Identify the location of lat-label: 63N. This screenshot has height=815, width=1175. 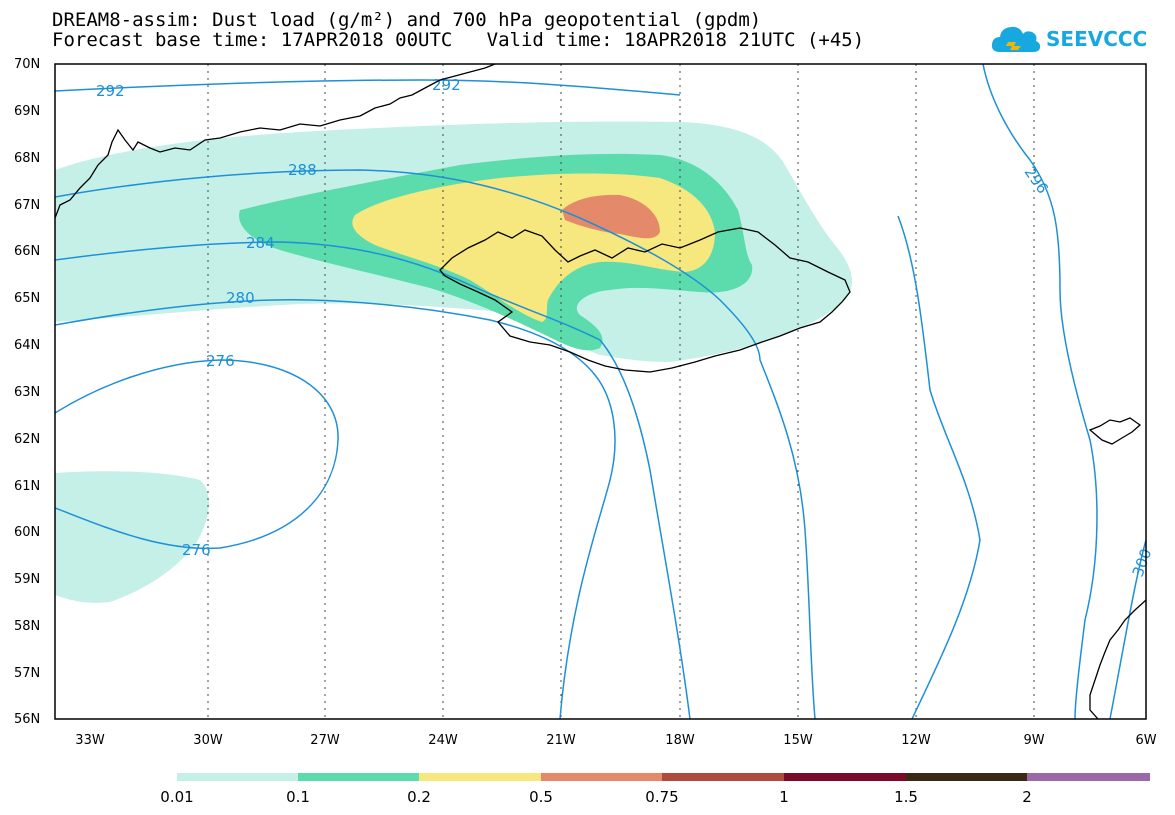
(27, 392).